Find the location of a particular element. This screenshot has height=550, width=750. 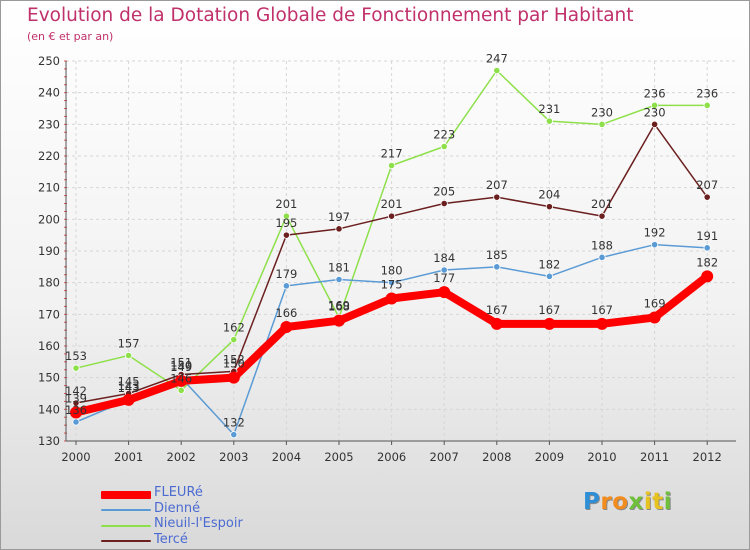

data-label: 169 is located at coordinates (339, 306).